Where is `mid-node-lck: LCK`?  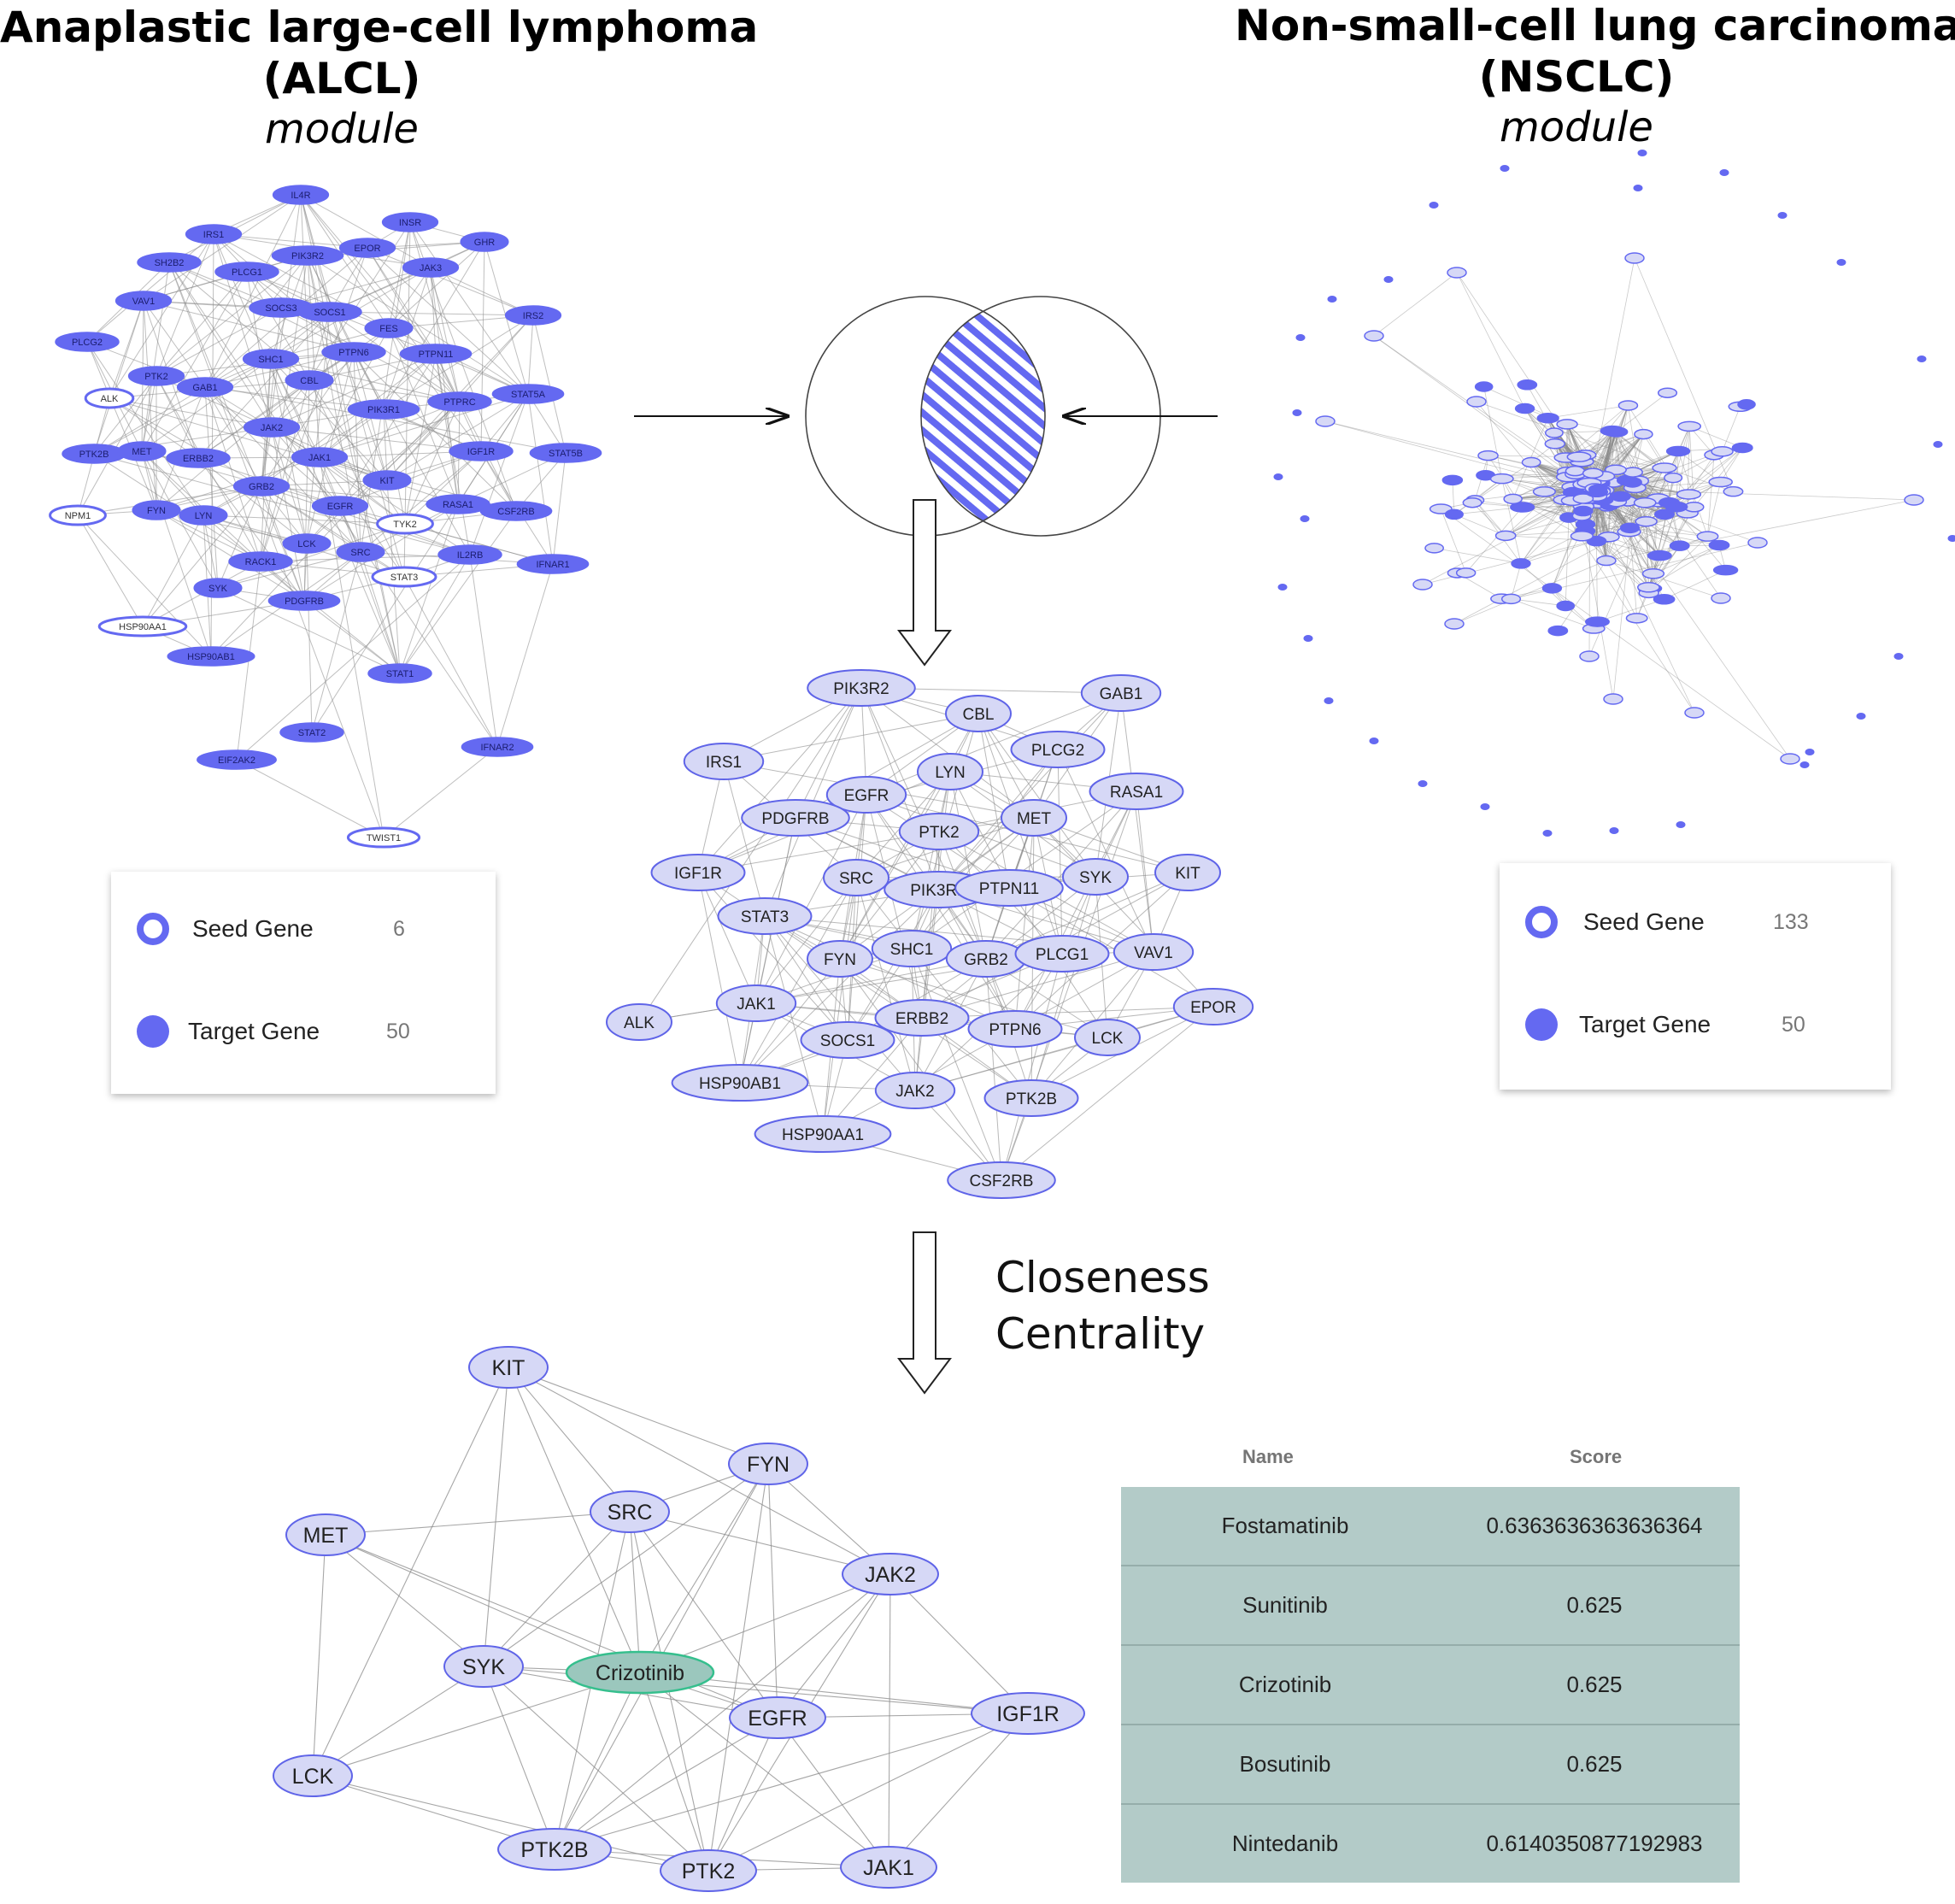 mid-node-lck: LCK is located at coordinates (1107, 1037).